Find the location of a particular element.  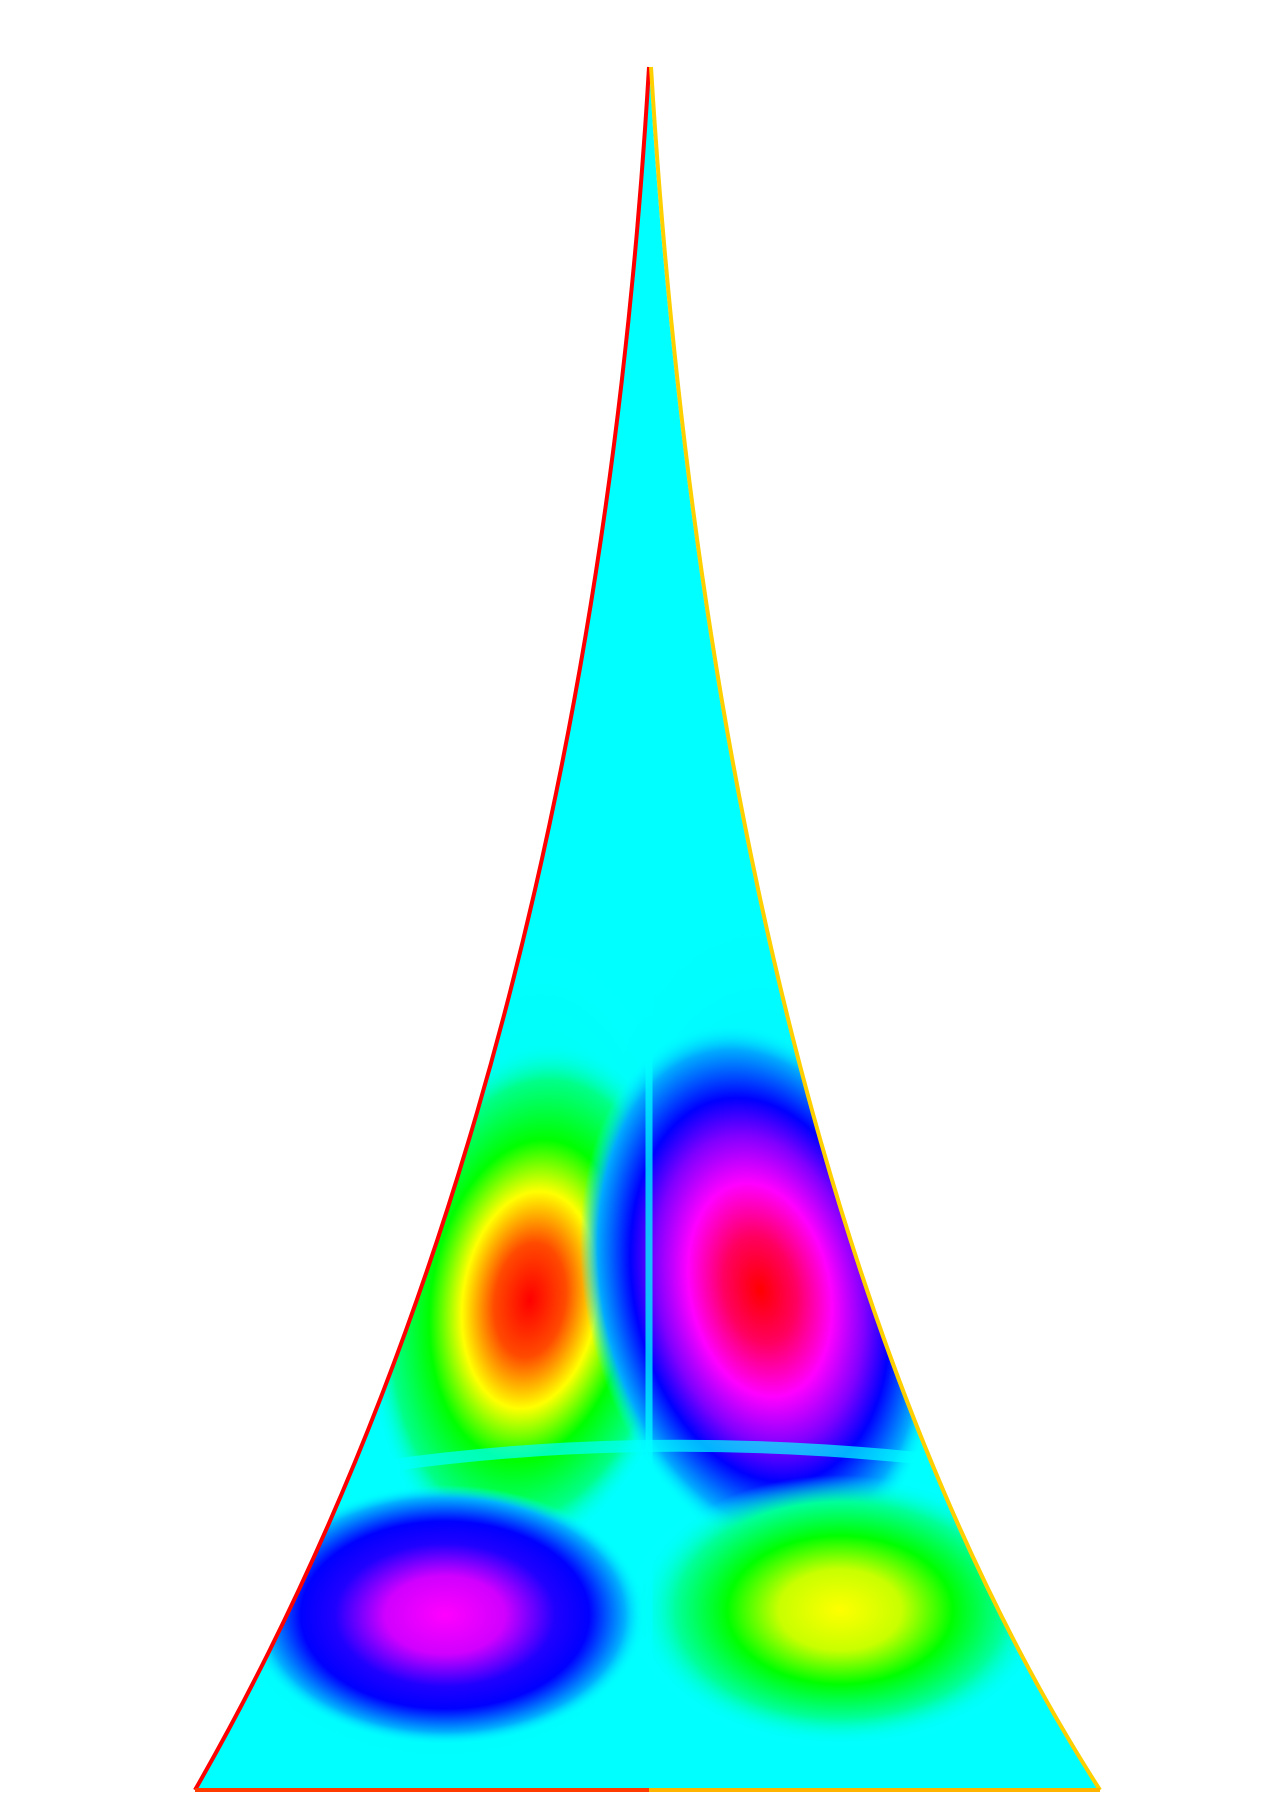

horizontal-nodal-line is located at coordinates (639, 1462).